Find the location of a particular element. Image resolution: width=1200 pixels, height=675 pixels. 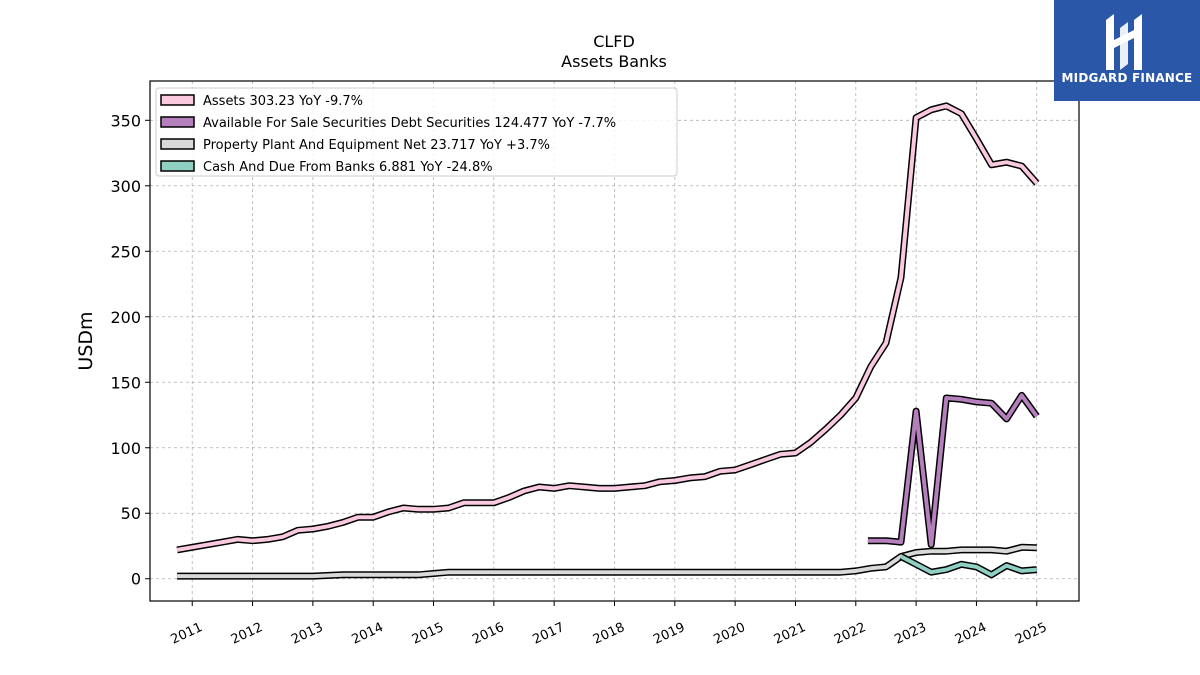

x-tick-label: 2011 is located at coordinates (187, 634).